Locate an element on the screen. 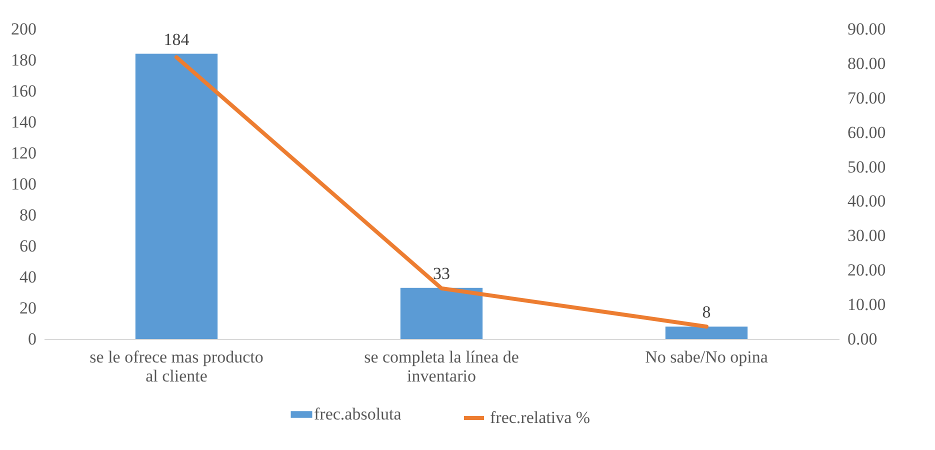 Image resolution: width=935 pixels, height=450 pixels. legend-label: frec.relativa % is located at coordinates (540, 417).